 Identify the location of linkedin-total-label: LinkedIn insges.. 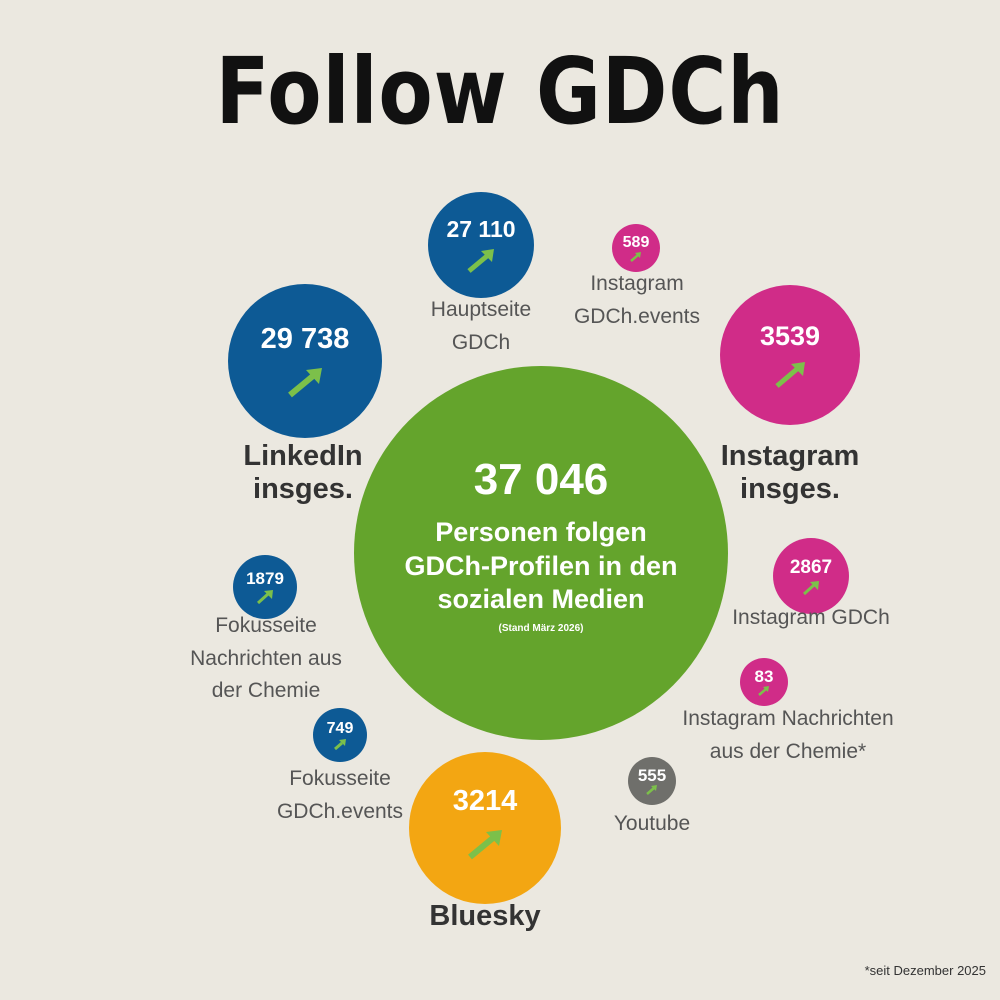
(303, 473).